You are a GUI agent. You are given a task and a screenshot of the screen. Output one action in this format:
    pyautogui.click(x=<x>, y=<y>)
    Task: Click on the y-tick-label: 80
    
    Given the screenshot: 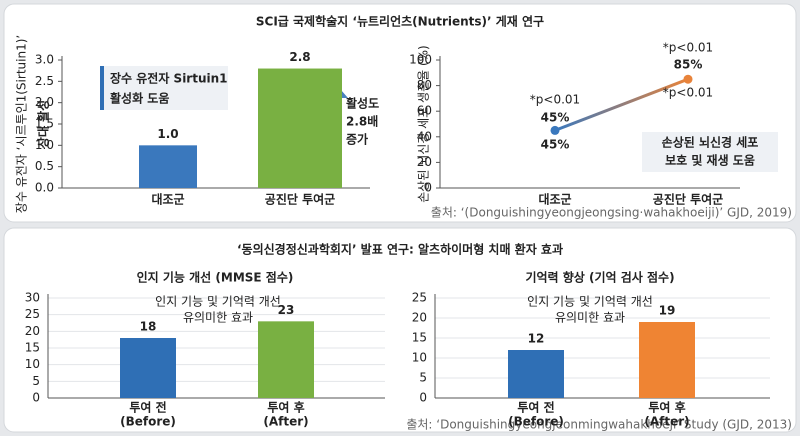 What is the action you would take?
    pyautogui.click(x=424, y=85)
    